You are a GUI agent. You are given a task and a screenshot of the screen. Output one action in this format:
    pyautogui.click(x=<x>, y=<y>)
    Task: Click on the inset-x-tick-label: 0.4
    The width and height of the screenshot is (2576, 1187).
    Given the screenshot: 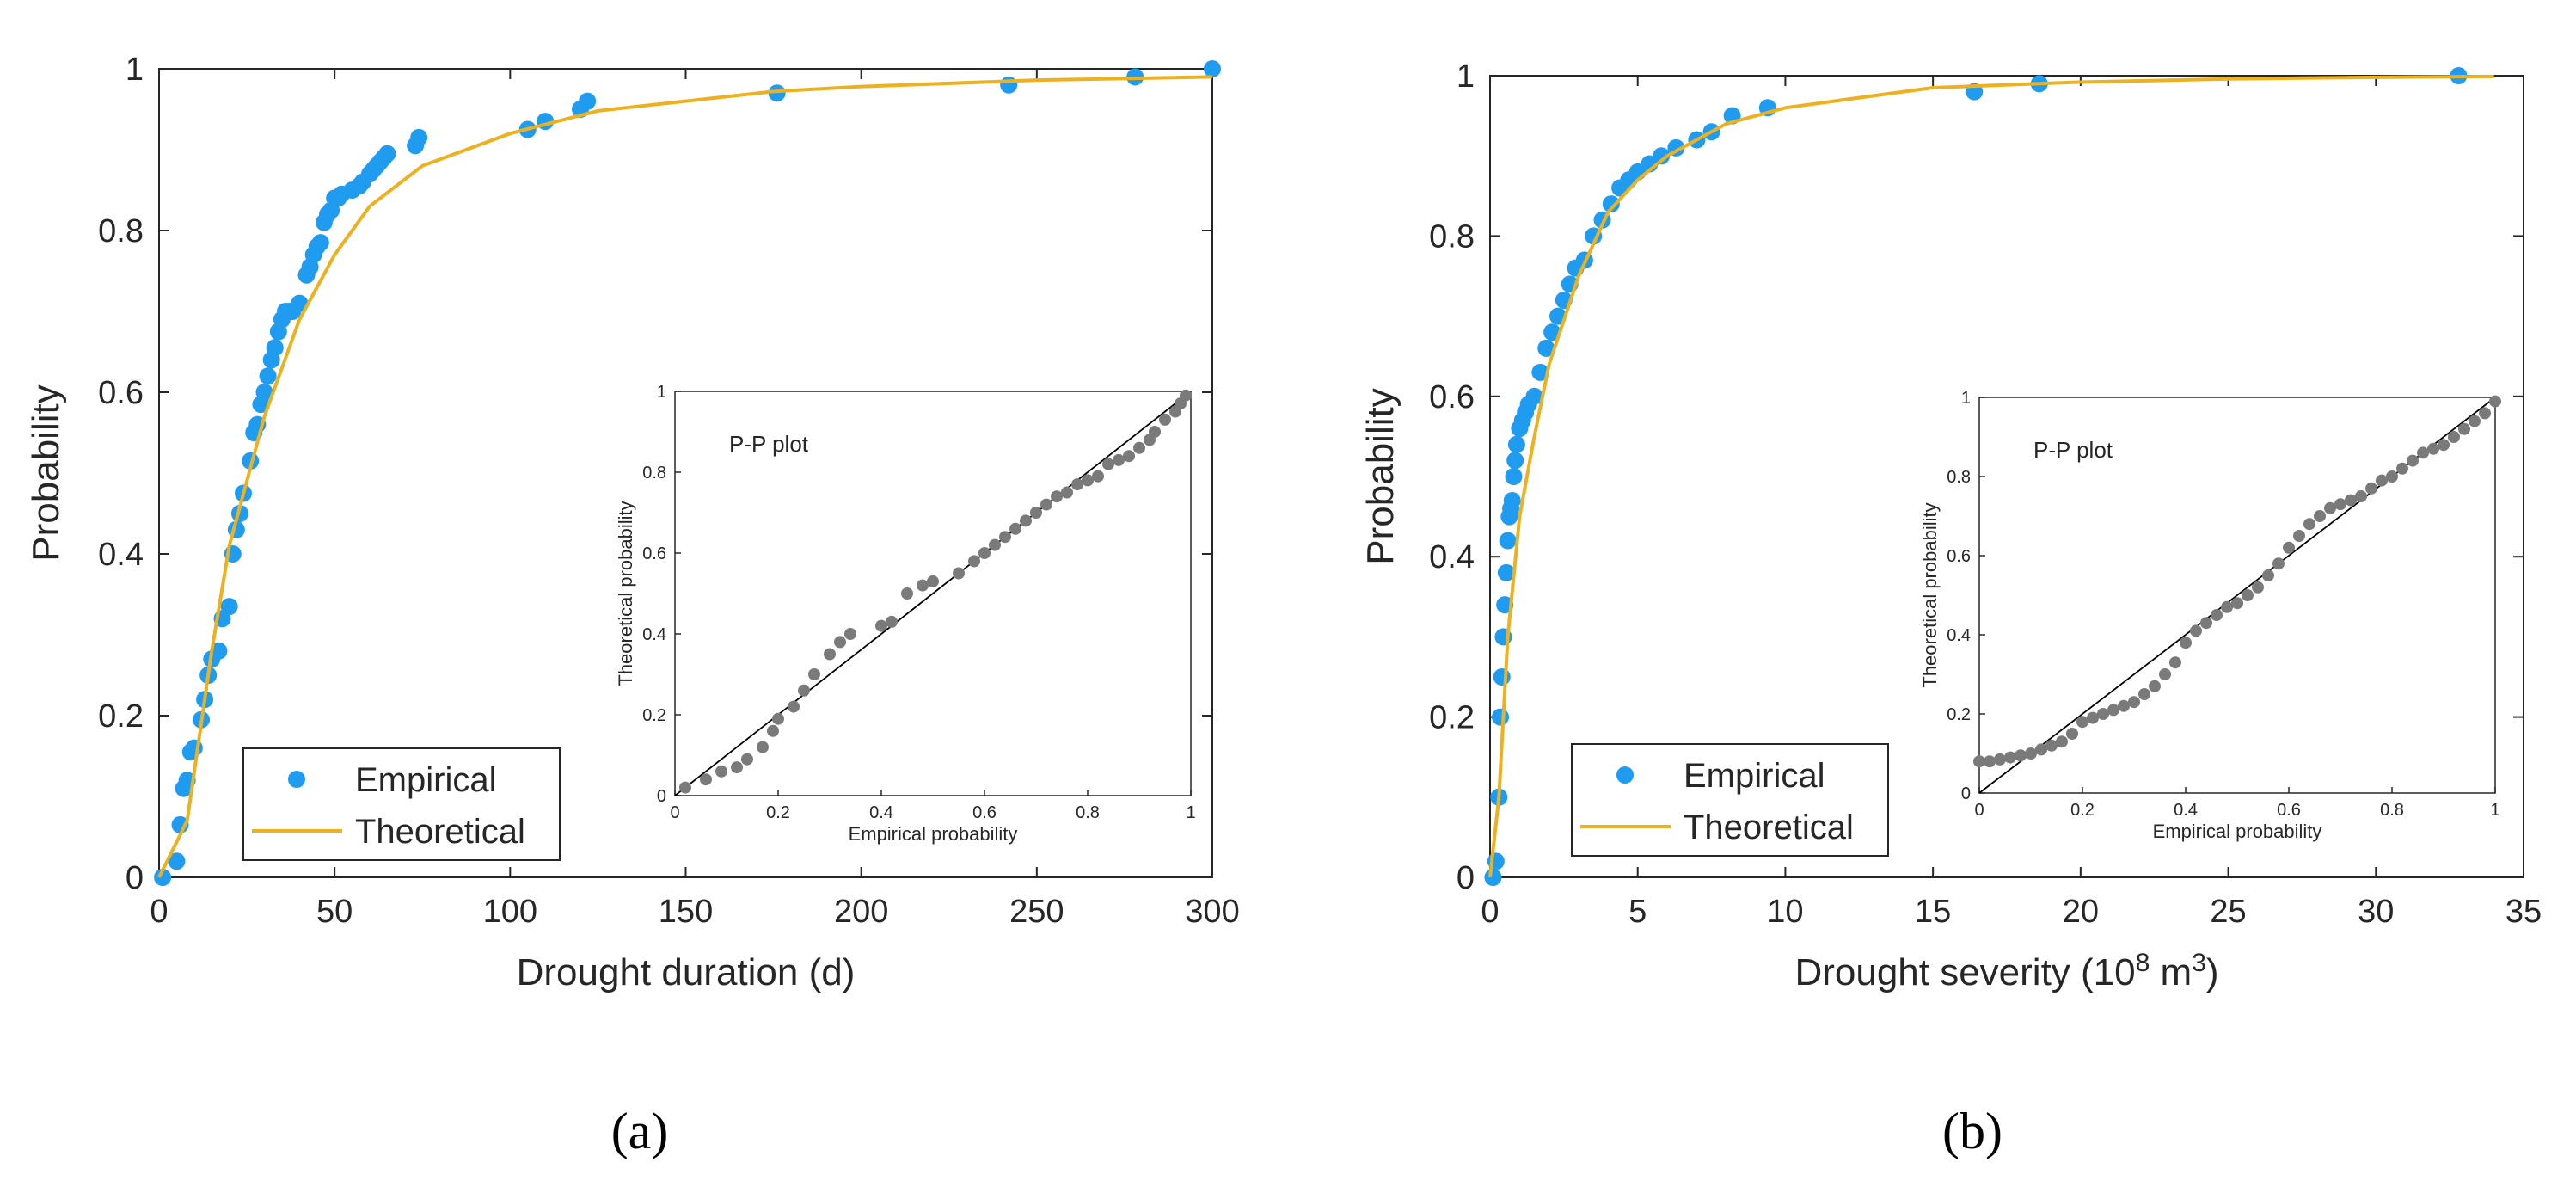 What is the action you would take?
    pyautogui.click(x=881, y=812)
    